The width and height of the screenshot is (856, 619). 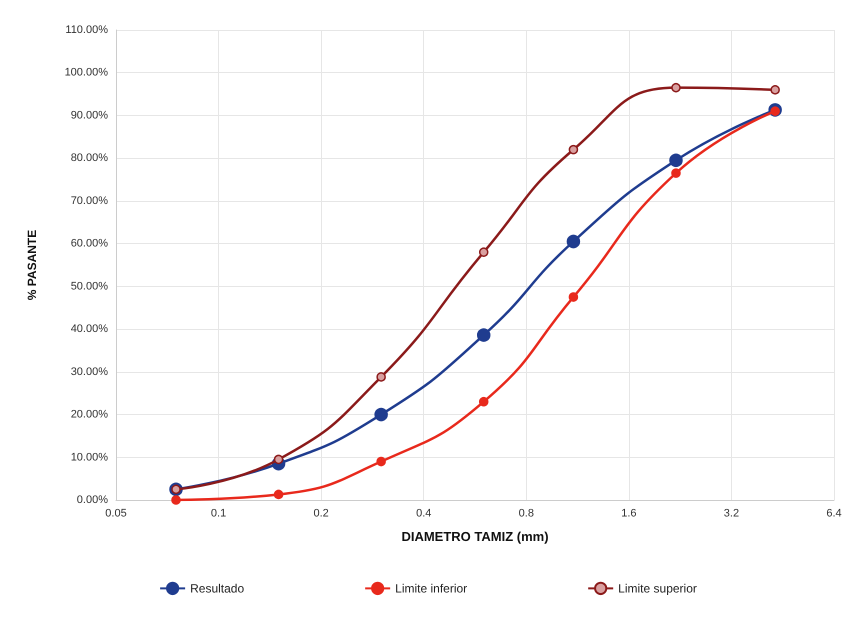 I want to click on x-tick-label: 0.05, so click(x=116, y=514).